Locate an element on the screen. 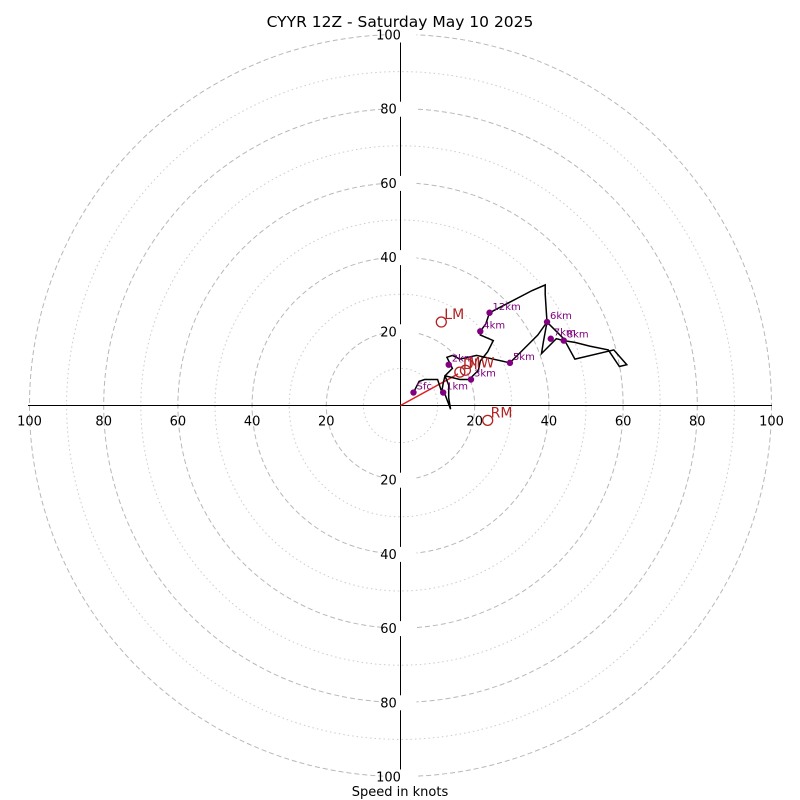 This screenshot has height=800, width=800. y-tick-label-top-40: 40 is located at coordinates (388, 258).